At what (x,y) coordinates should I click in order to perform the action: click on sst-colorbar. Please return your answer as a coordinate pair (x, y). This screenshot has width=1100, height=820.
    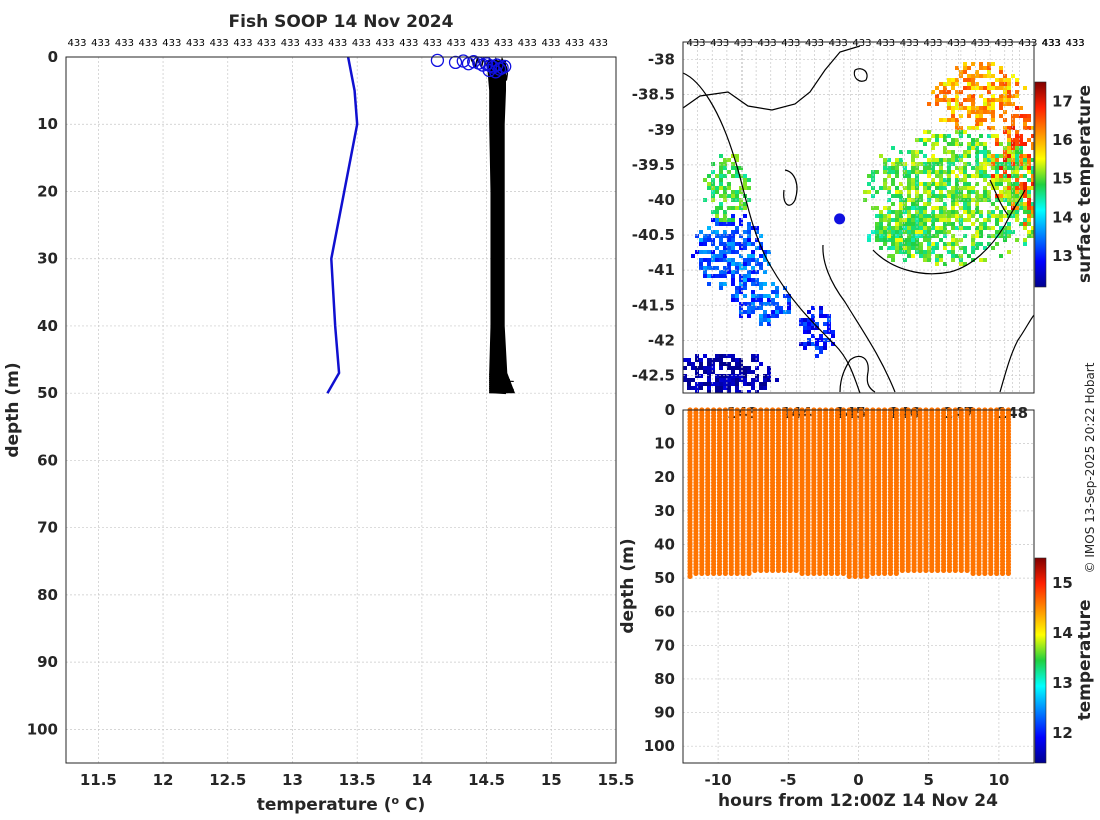
    Looking at the image, I should click on (1040, 184).